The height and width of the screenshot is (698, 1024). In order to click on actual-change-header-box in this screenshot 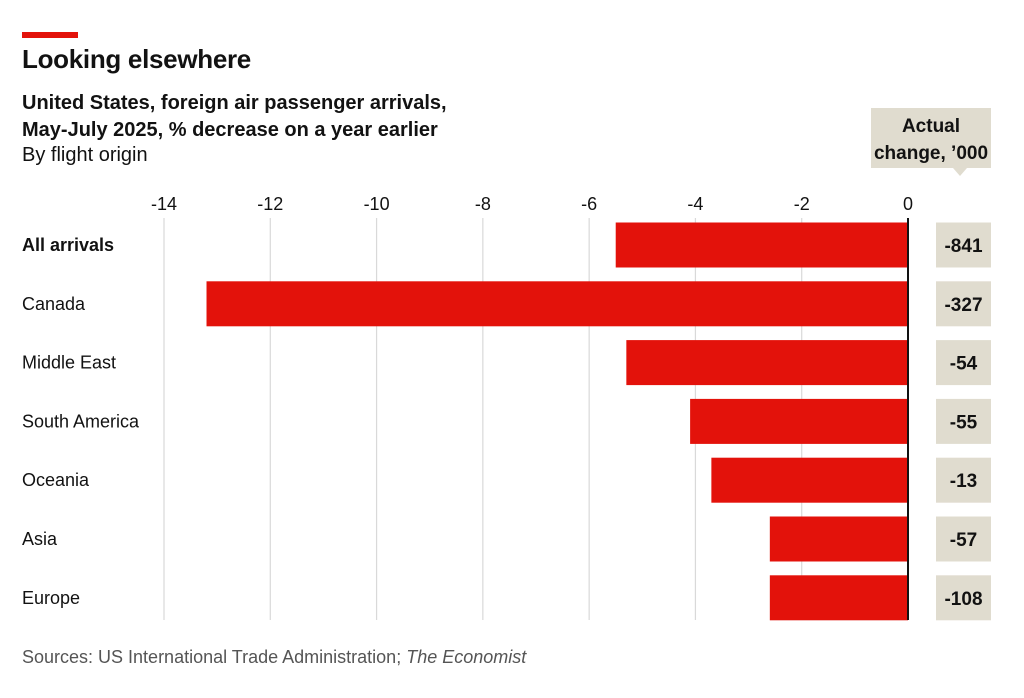, I will do `click(931, 142)`.